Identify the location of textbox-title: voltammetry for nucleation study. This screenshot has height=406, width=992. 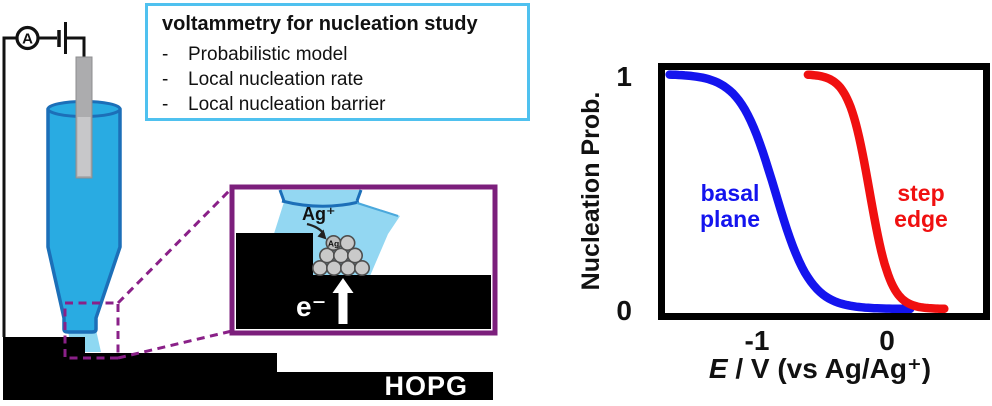
(320, 24).